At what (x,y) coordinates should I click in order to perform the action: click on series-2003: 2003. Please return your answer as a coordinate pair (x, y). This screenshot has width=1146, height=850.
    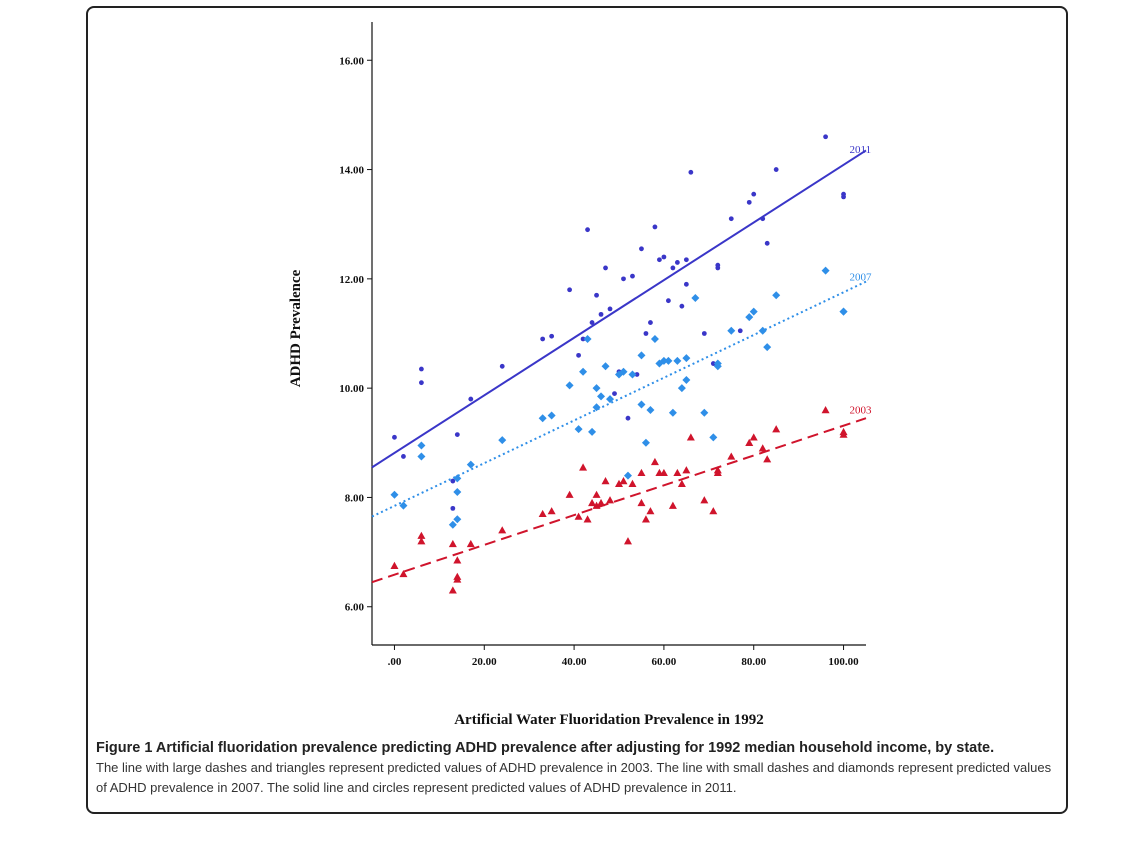
    Looking at the image, I should click on (622, 499).